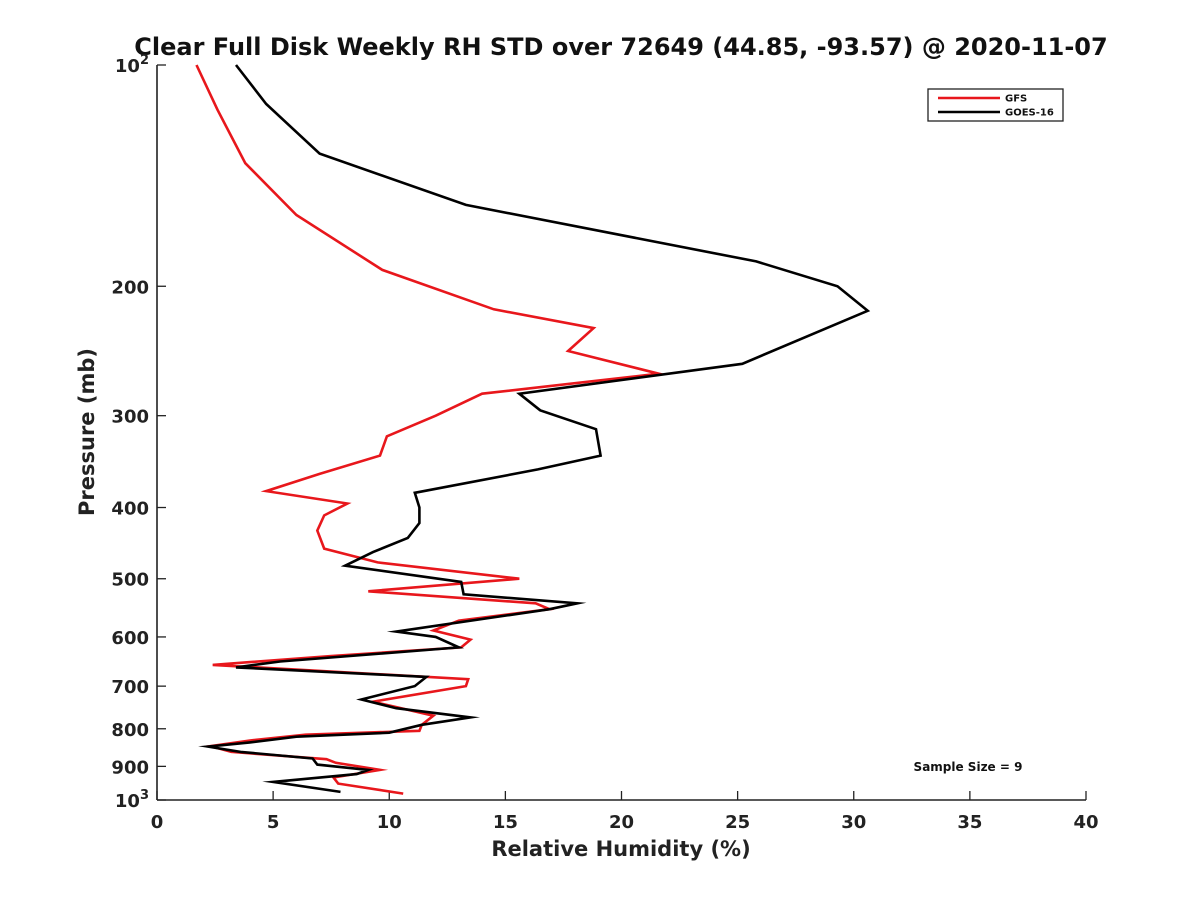  Describe the element at coordinates (87, 432) in the screenshot. I see `y-axis-label: Pressure (mb)` at that location.